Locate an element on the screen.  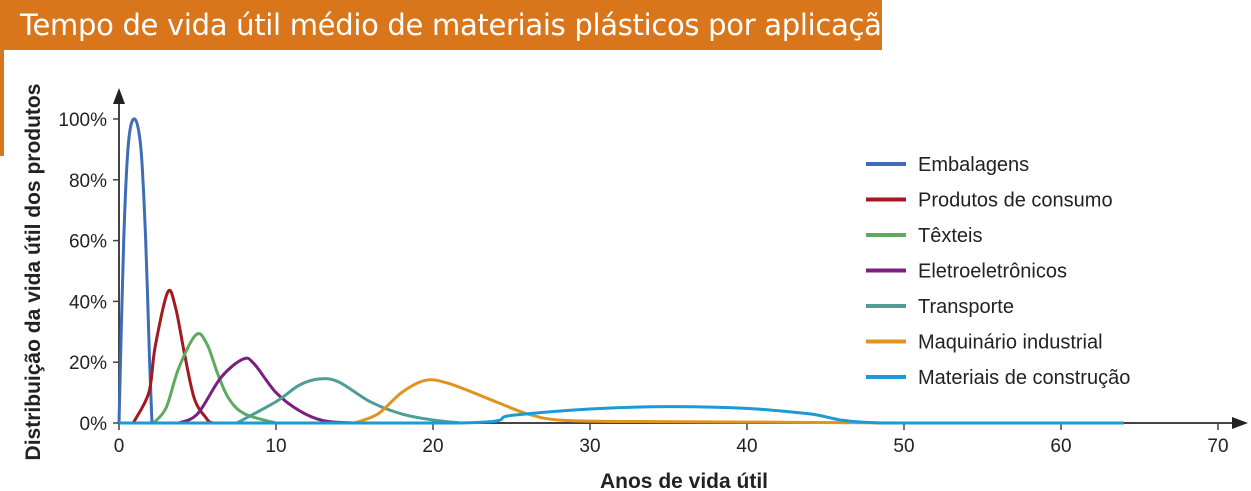
series-line-materiais-de-construcao is located at coordinates (621, 415).